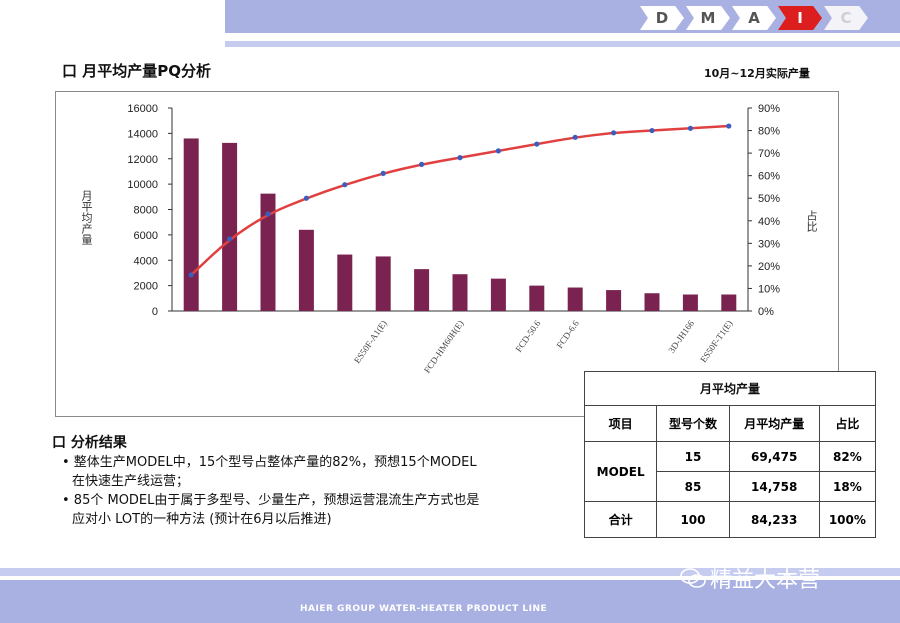  I want to click on y2-tick-label: 20%, so click(769, 267).